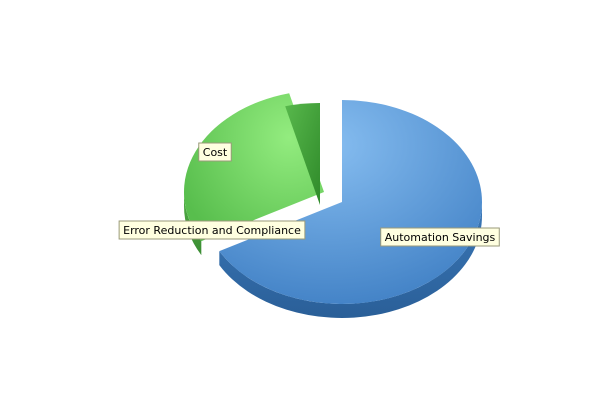 The image size is (600, 400). I want to click on slice-label-text: Automation Savings, so click(440, 237).